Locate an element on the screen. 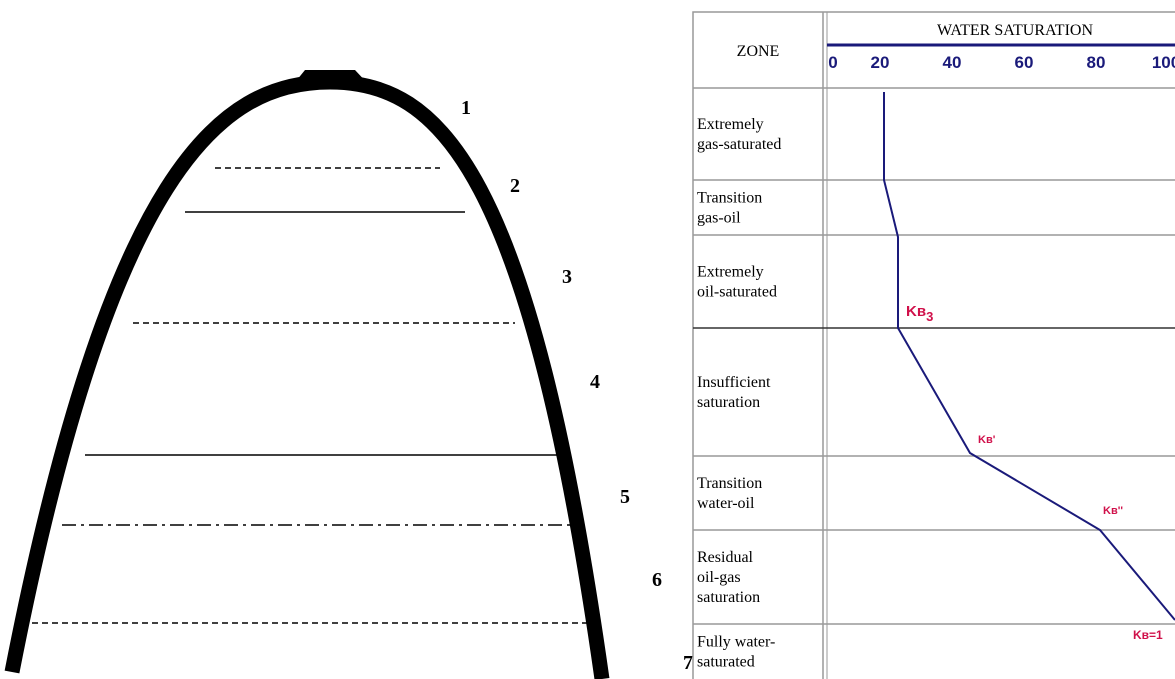 This screenshot has width=1175, height=679. zone-label: water-oil is located at coordinates (726, 503).